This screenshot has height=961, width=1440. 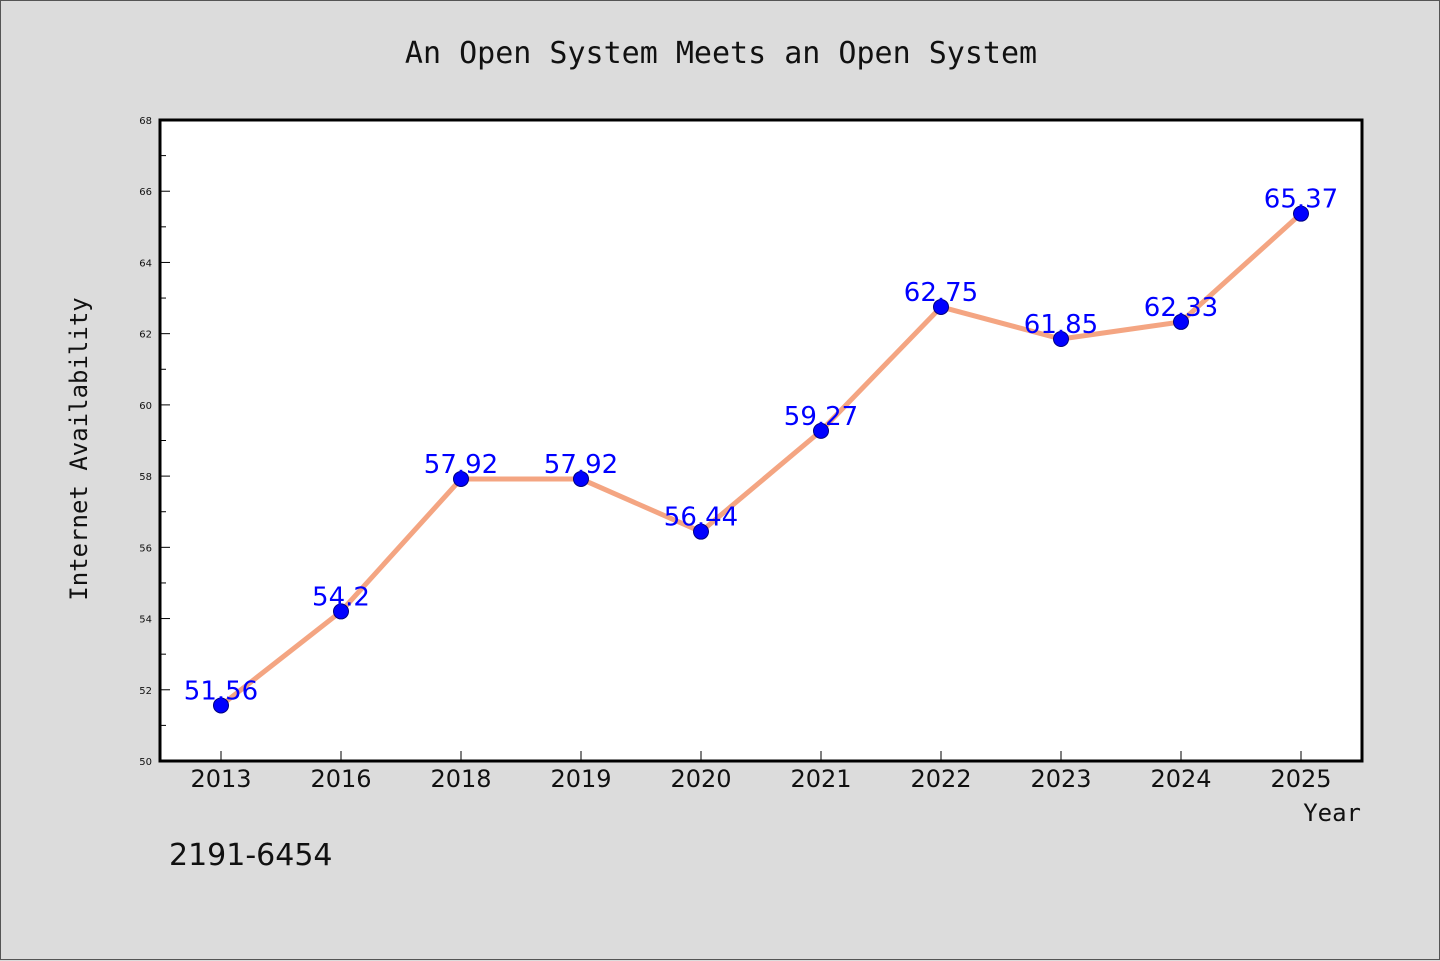 What do you see at coordinates (1332, 813) in the screenshot?
I see `x-axis-label: Year` at bounding box center [1332, 813].